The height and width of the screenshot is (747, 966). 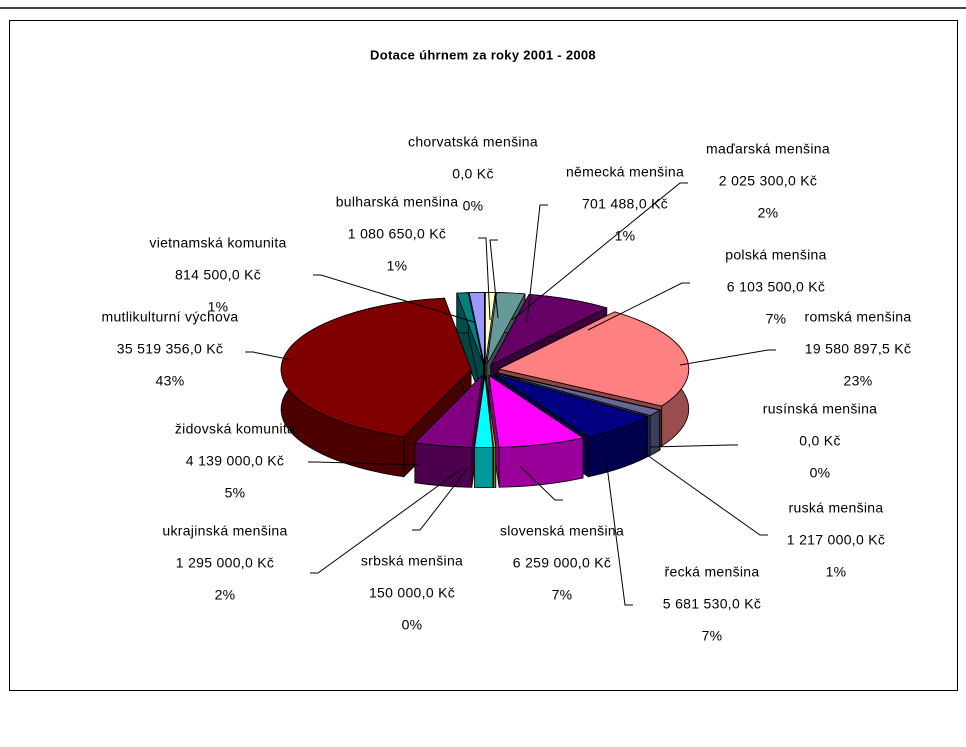 What do you see at coordinates (625, 204) in the screenshot?
I see `value-label: 701 488,0 Kč` at bounding box center [625, 204].